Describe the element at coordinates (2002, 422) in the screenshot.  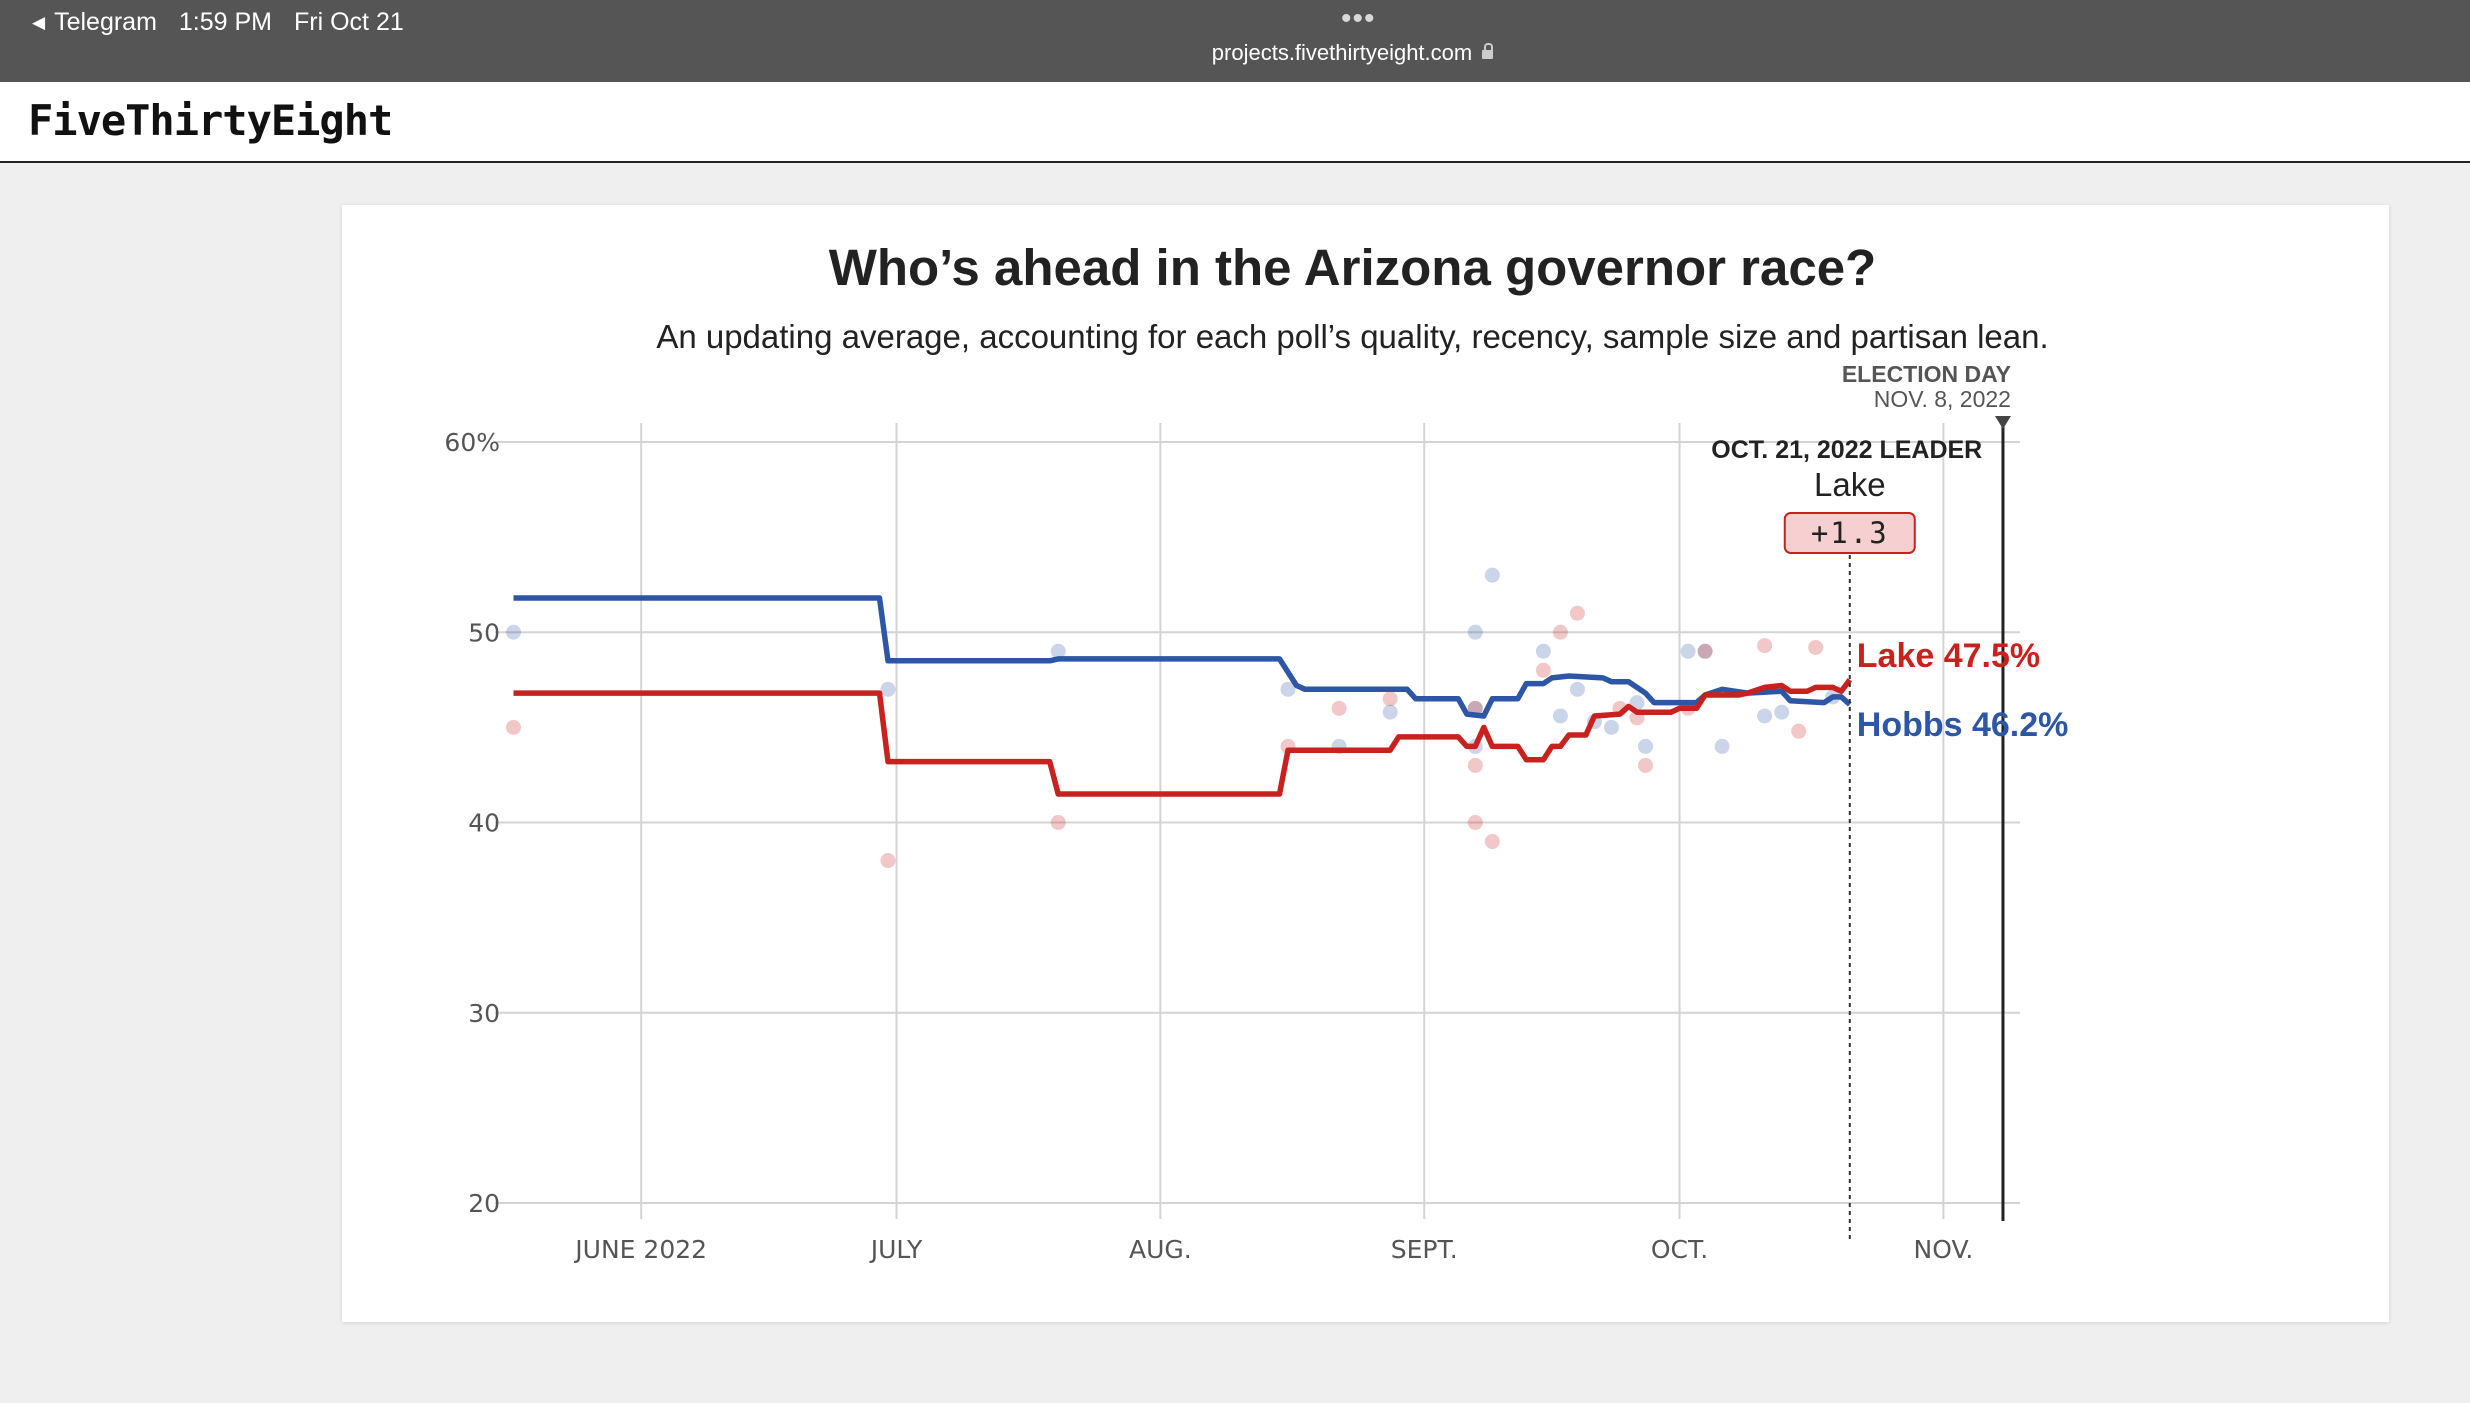
I see `election-day-marker` at that location.